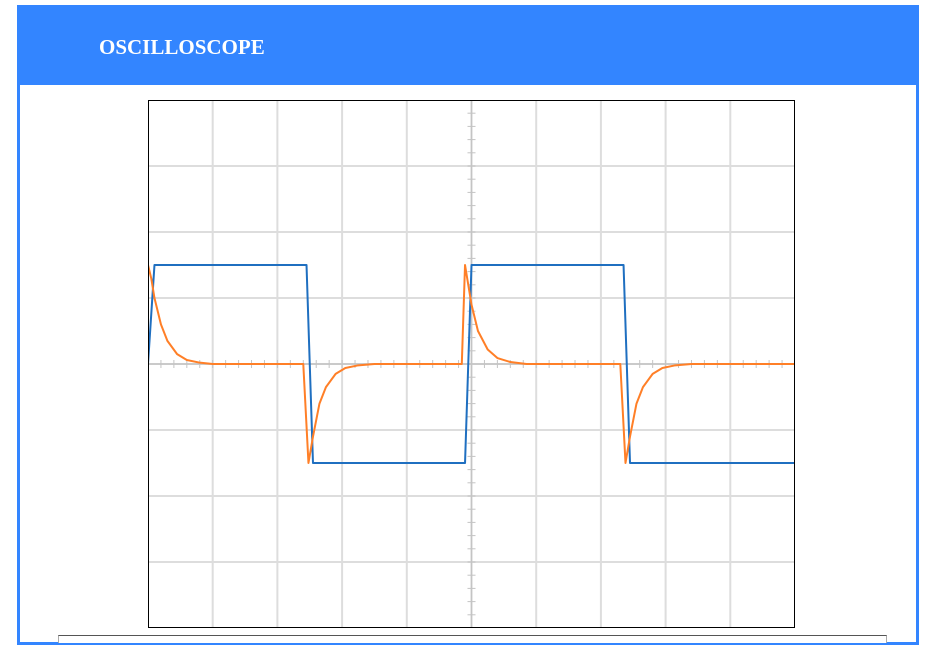  What do you see at coordinates (468, 46) in the screenshot?
I see `panel-header: OSCILLOSCOPE` at bounding box center [468, 46].